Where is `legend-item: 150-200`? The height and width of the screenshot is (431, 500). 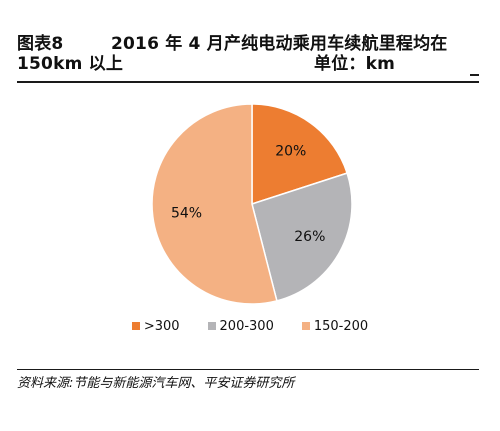
legend-item: 150-200 is located at coordinates (335, 326).